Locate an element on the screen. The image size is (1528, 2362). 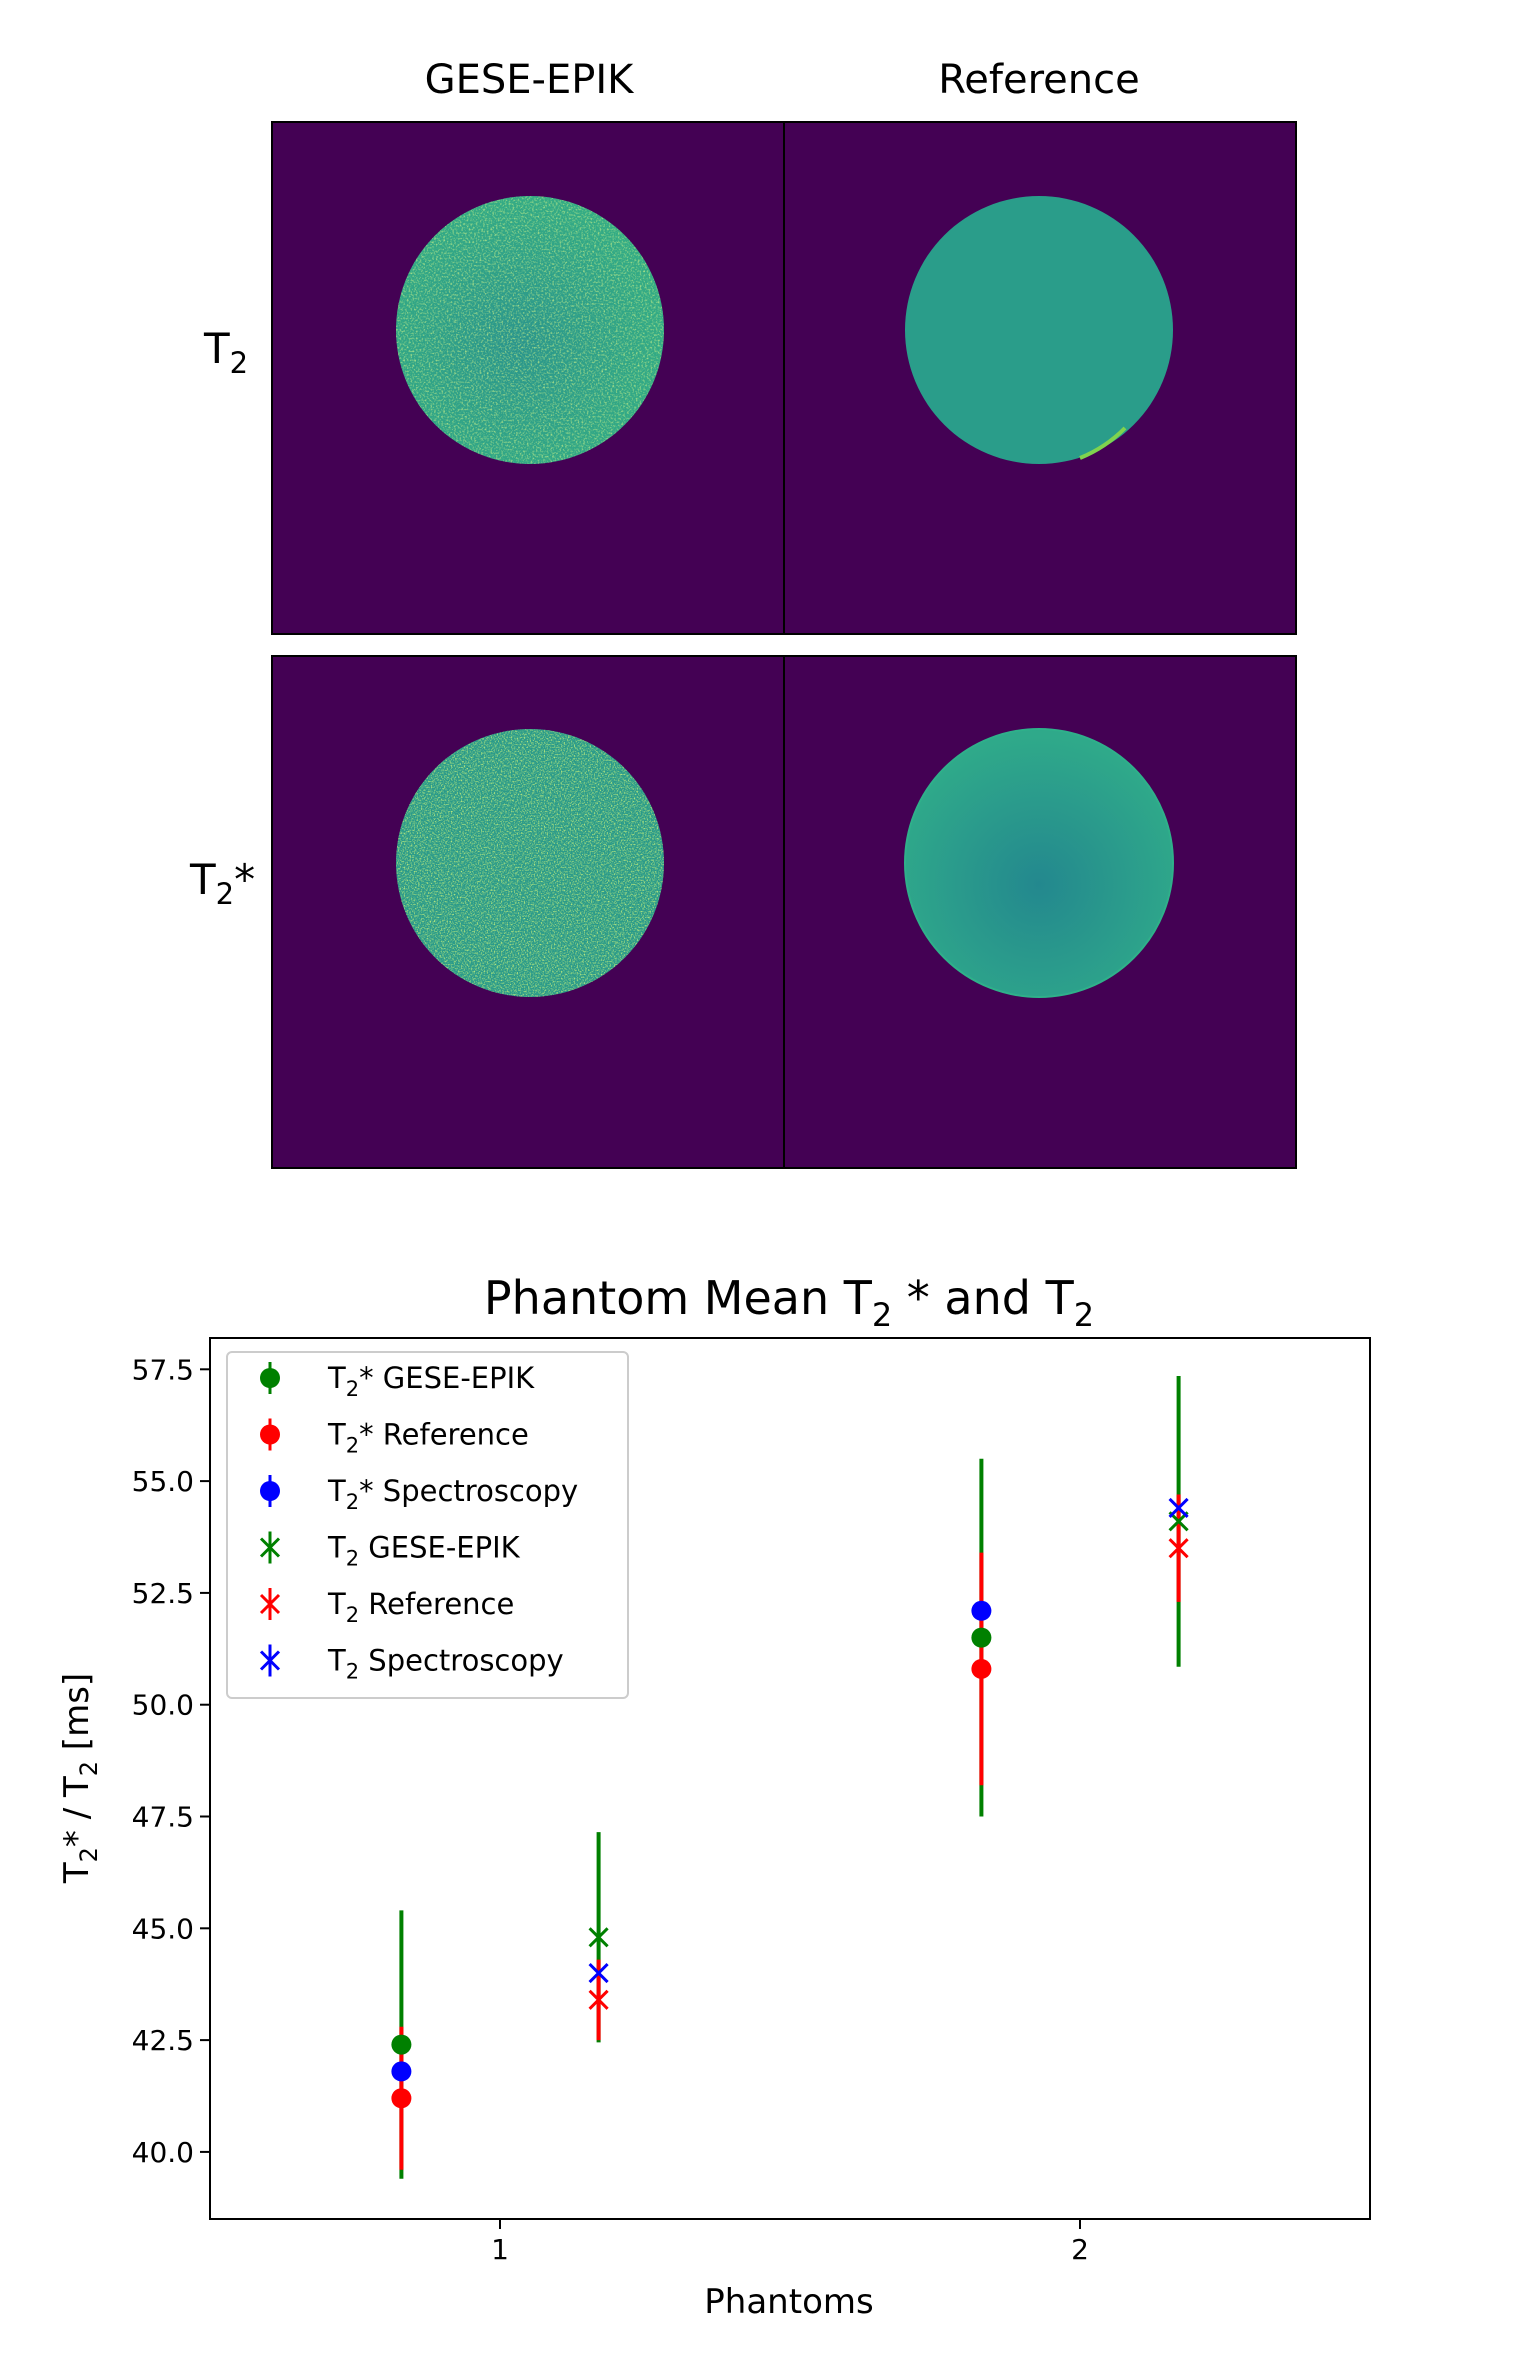
y-tick-label: 42.5 is located at coordinates (163, 2040).